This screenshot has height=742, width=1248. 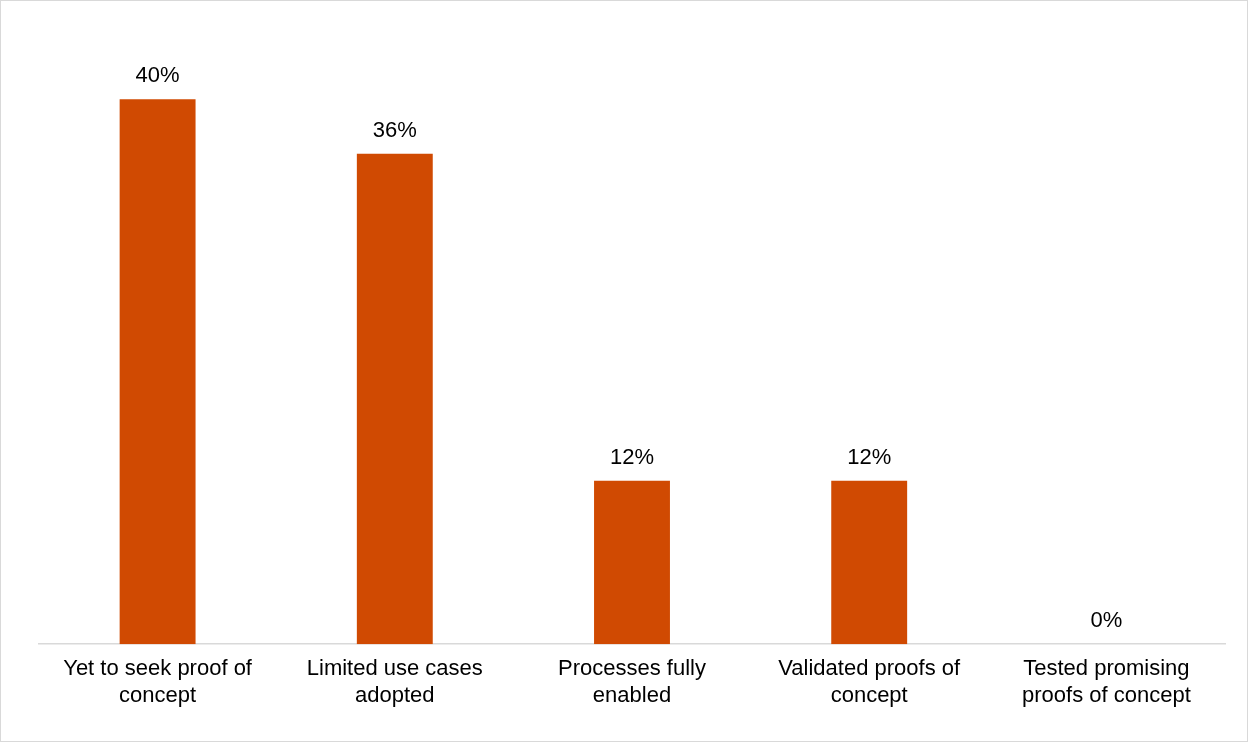 I want to click on x-tick-label: Processes fully enabled, so click(x=632, y=681).